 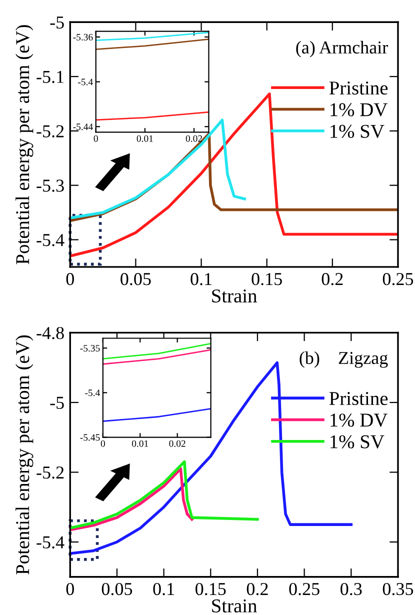 I want to click on y-tick-label: -5.45, so click(x=90, y=437).